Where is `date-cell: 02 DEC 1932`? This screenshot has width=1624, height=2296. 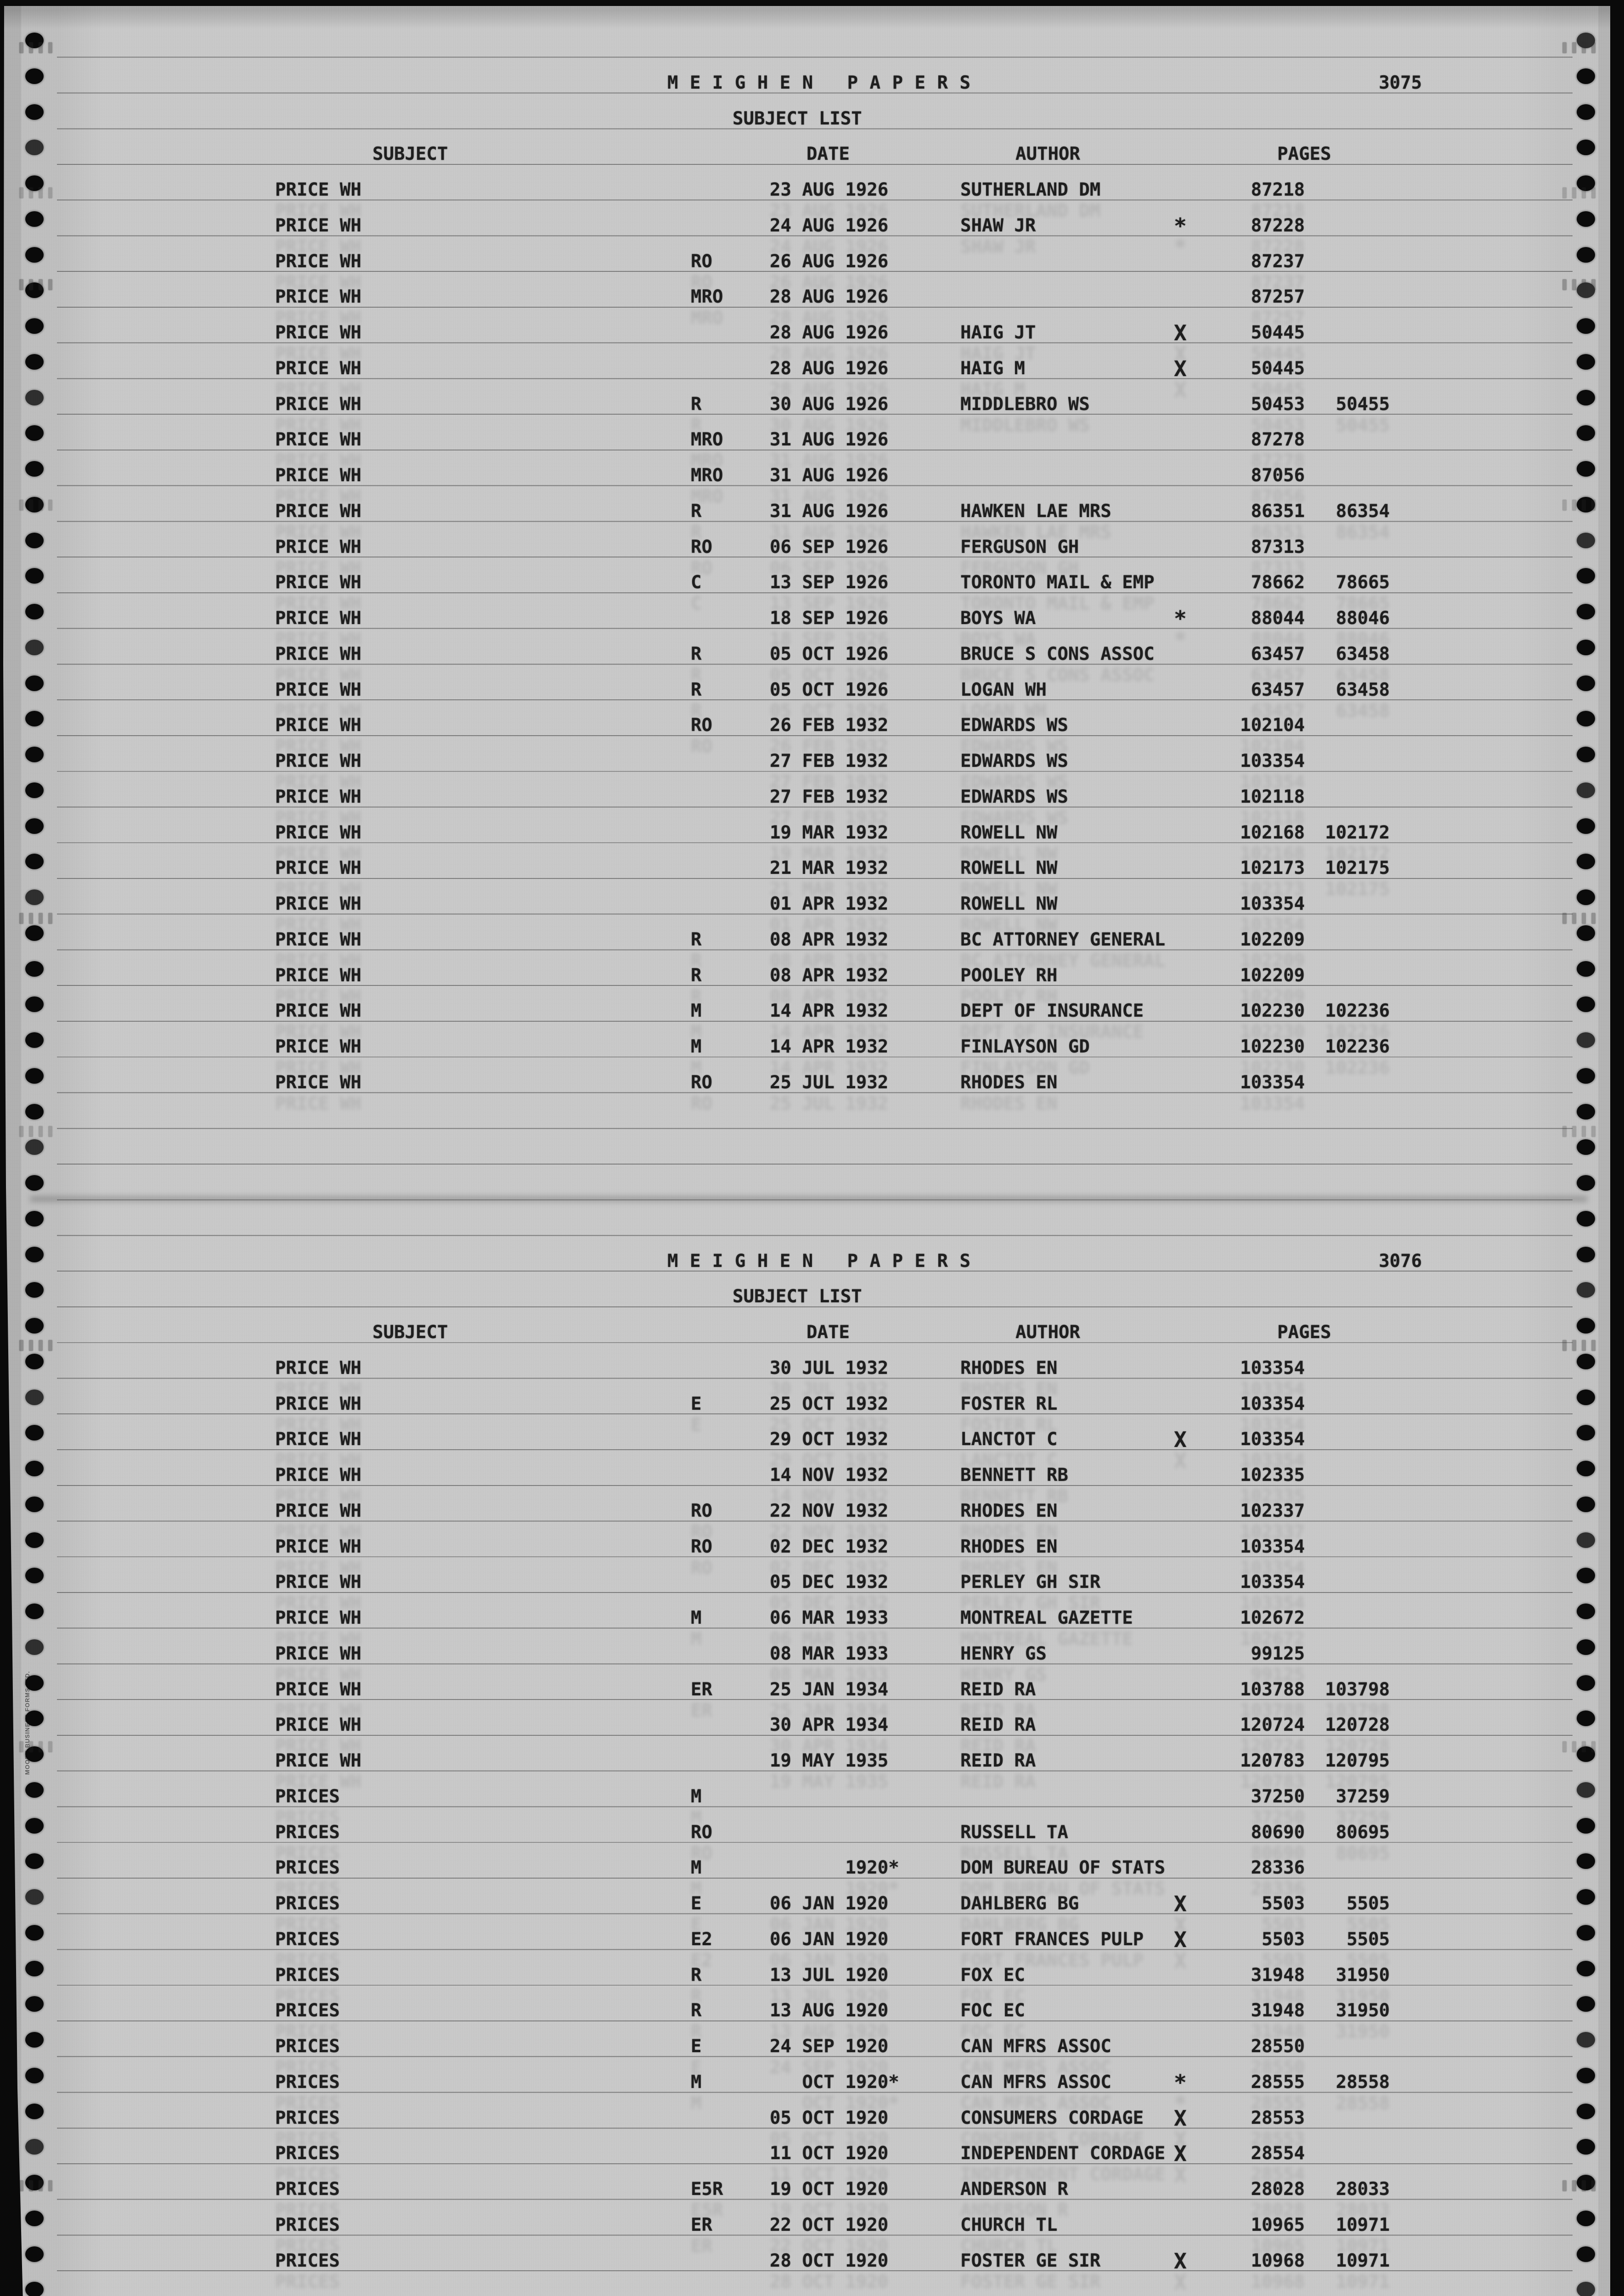 date-cell: 02 DEC 1932 is located at coordinates (829, 1546).